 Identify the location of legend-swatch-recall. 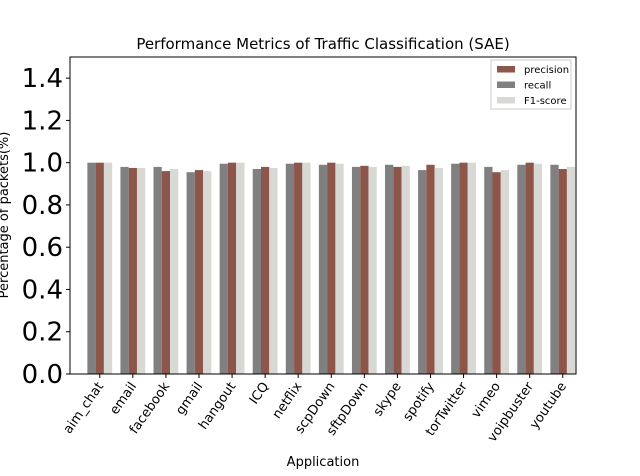
(506, 84).